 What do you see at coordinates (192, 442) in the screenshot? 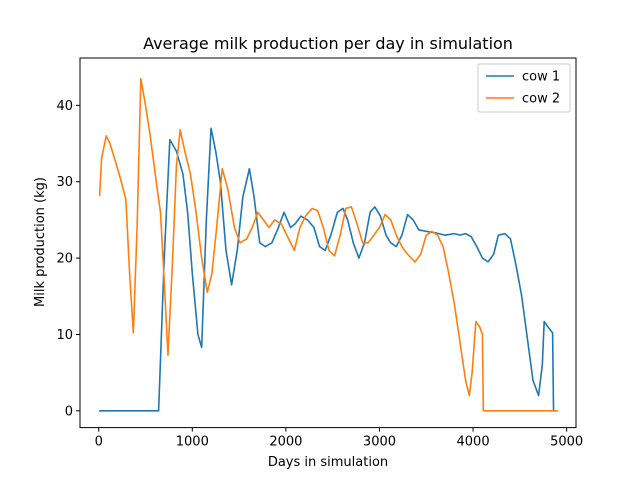
I see `x-tick-label: 1000` at bounding box center [192, 442].